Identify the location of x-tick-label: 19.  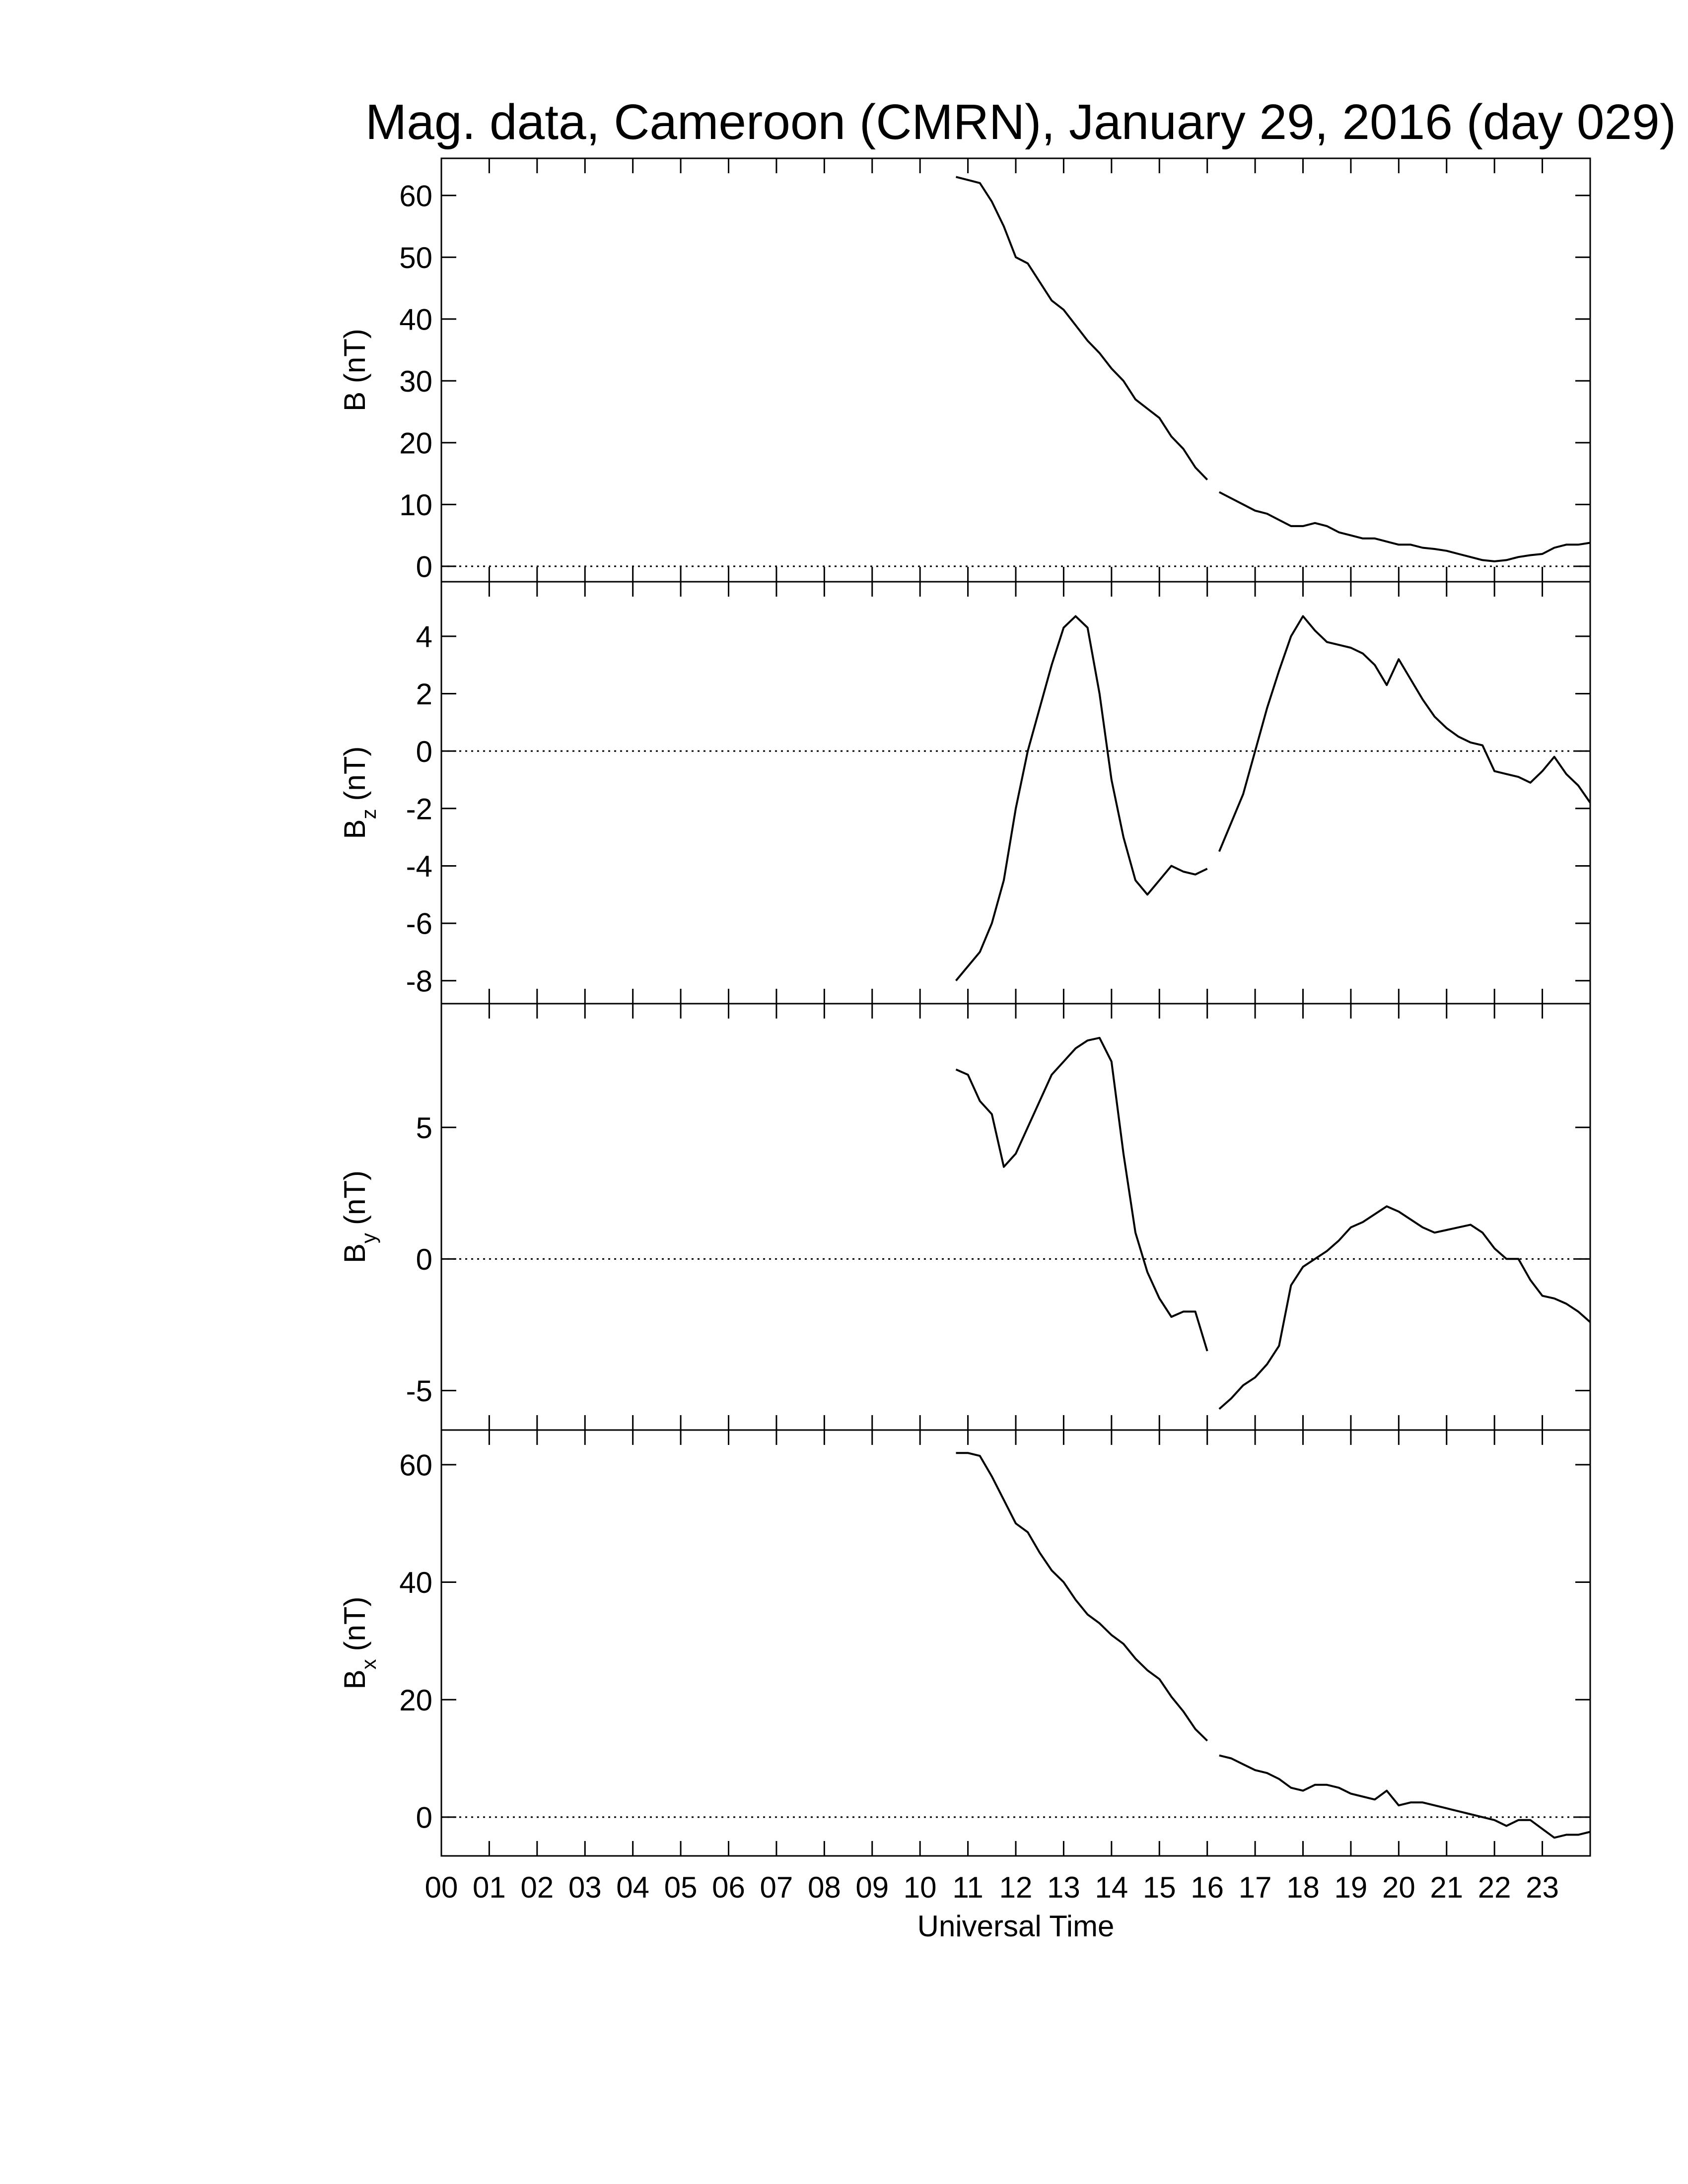
(1351, 1887).